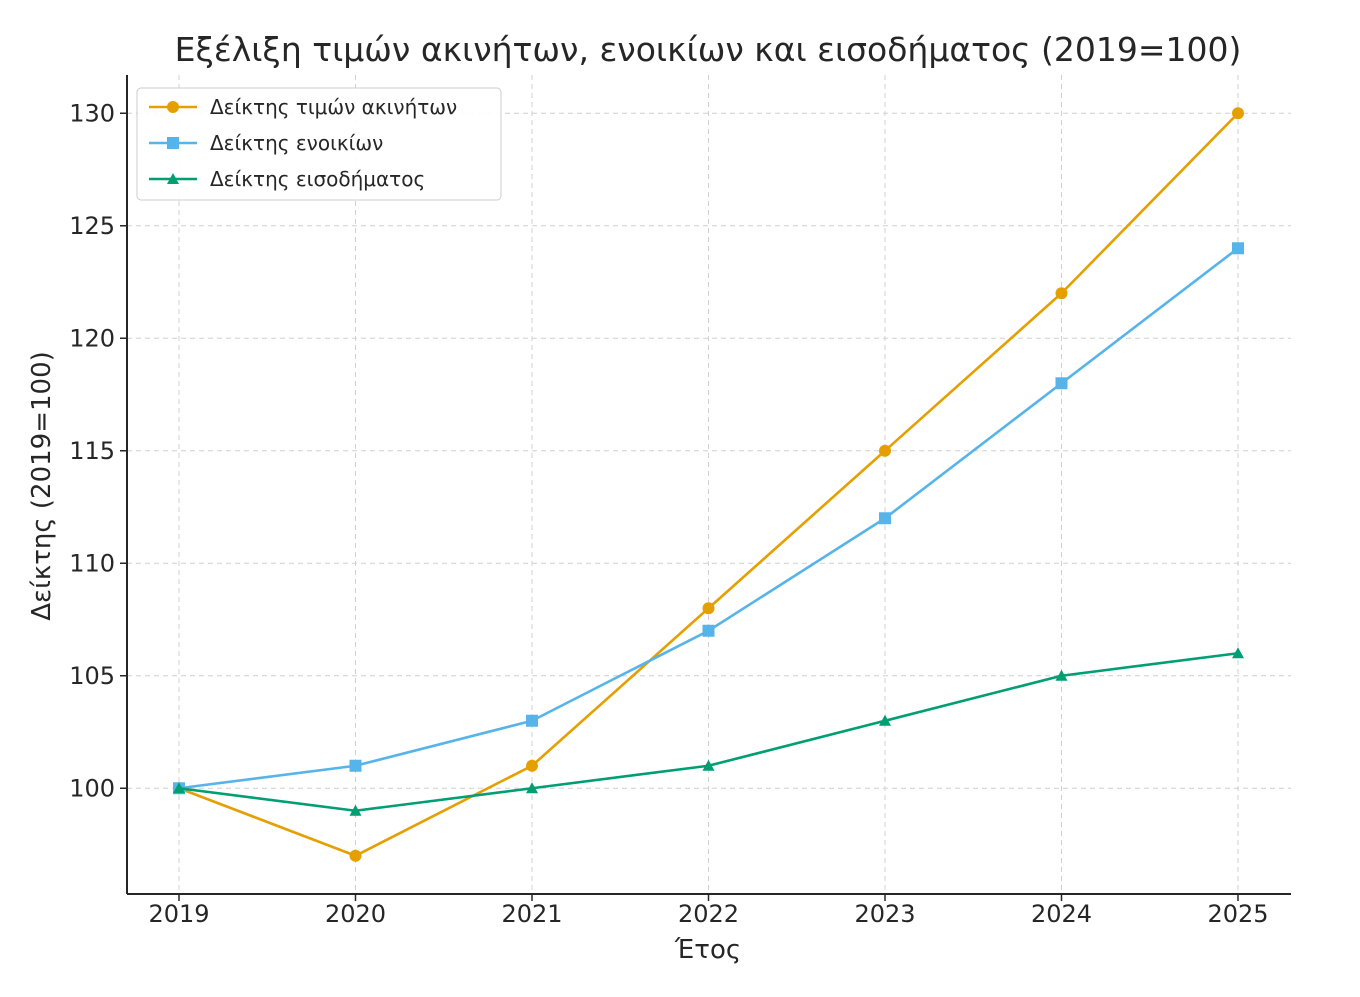 The width and height of the screenshot is (1360, 997). What do you see at coordinates (92, 113) in the screenshot?
I see `y-tick-label: 130` at bounding box center [92, 113].